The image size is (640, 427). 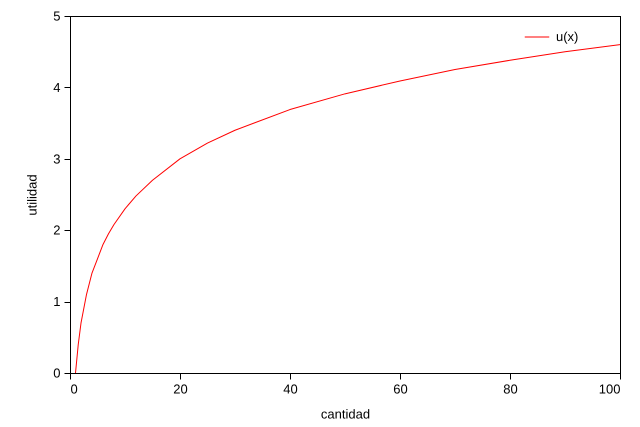 What do you see at coordinates (510, 389) in the screenshot?
I see `x-tick-label: 80` at bounding box center [510, 389].